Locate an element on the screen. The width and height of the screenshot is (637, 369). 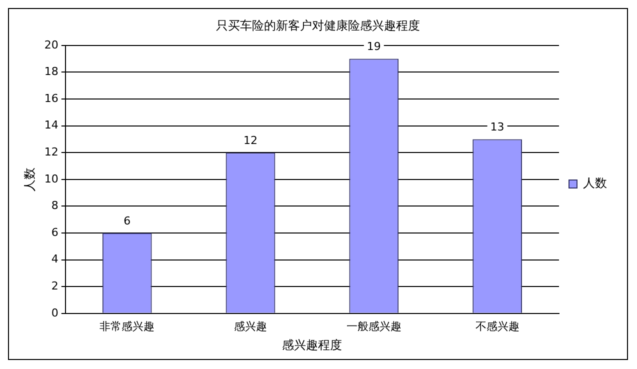
y-axis-title: 人数 is located at coordinates (29, 179).